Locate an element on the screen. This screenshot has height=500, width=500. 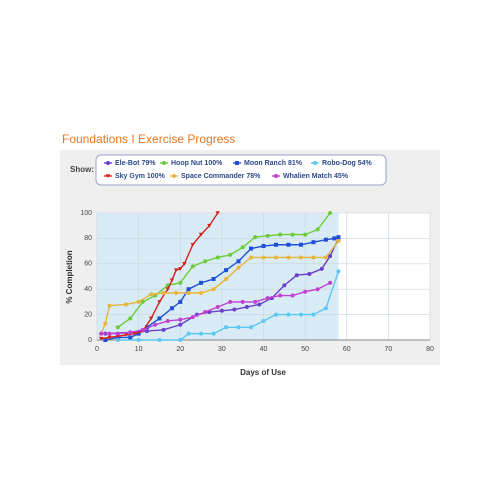
y-tick-label: 40 is located at coordinates (88, 289).